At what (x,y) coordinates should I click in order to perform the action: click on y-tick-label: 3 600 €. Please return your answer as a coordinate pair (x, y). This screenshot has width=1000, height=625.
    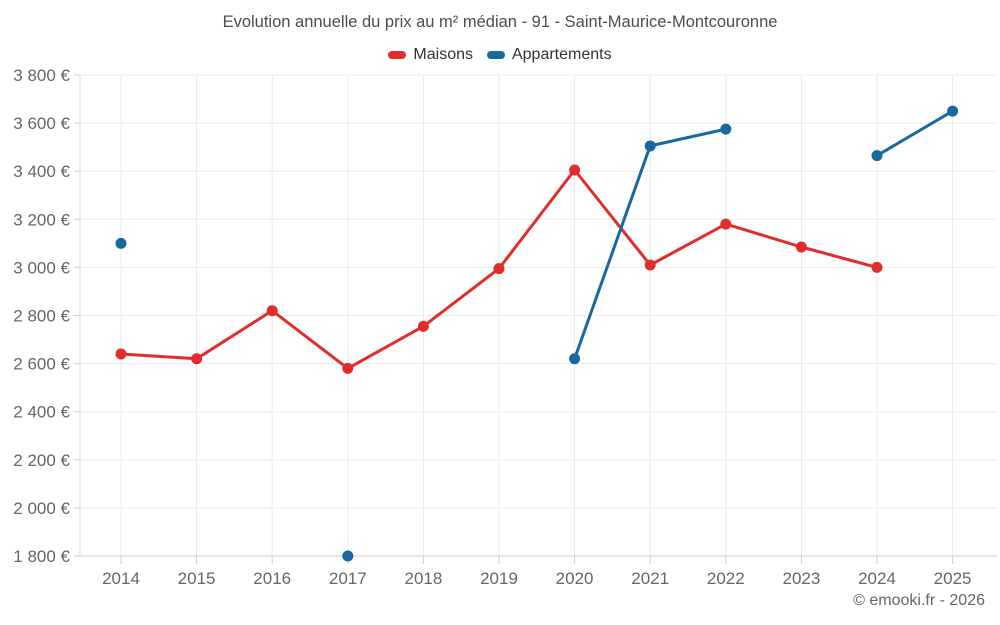
    Looking at the image, I should click on (41, 123).